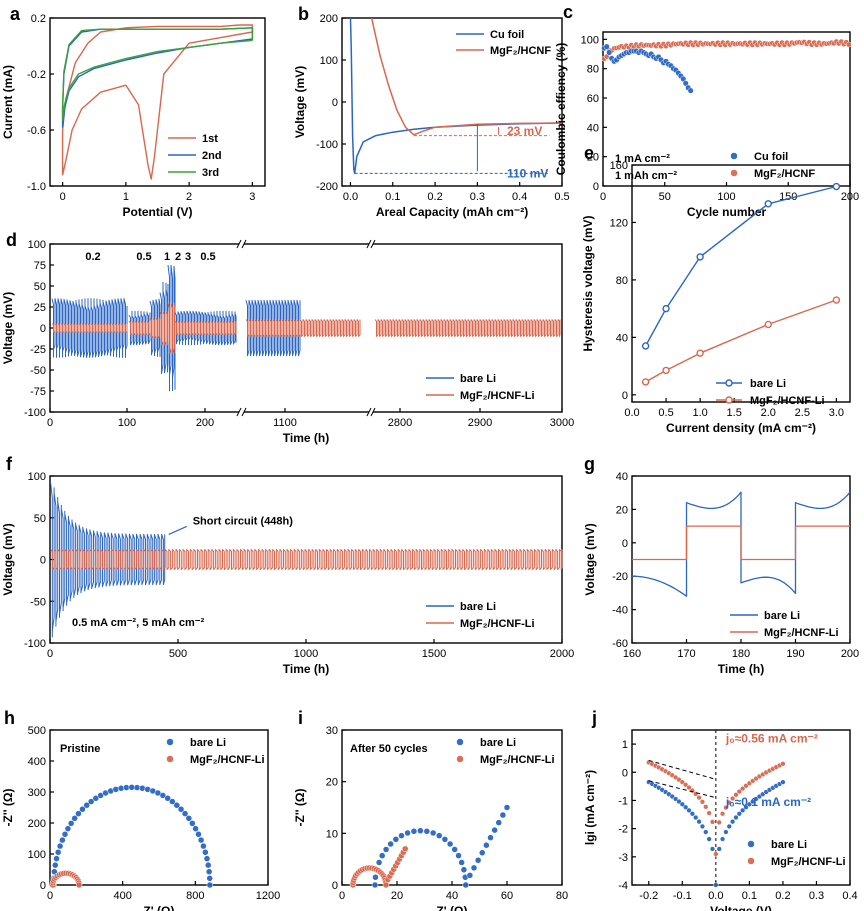 This screenshot has width=864, height=911. I want to click on x-tick-label: 0.0, so click(350, 197).